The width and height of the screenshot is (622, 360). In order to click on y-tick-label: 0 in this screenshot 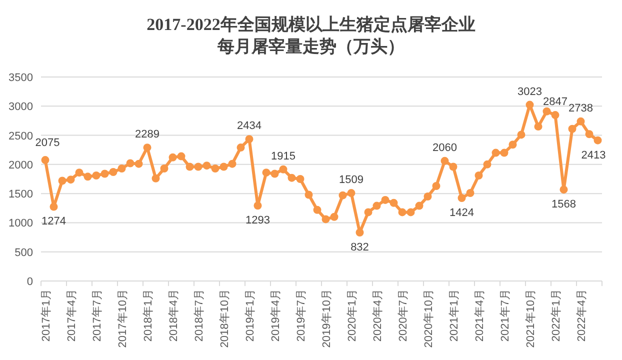, I will do `click(29, 282)`.